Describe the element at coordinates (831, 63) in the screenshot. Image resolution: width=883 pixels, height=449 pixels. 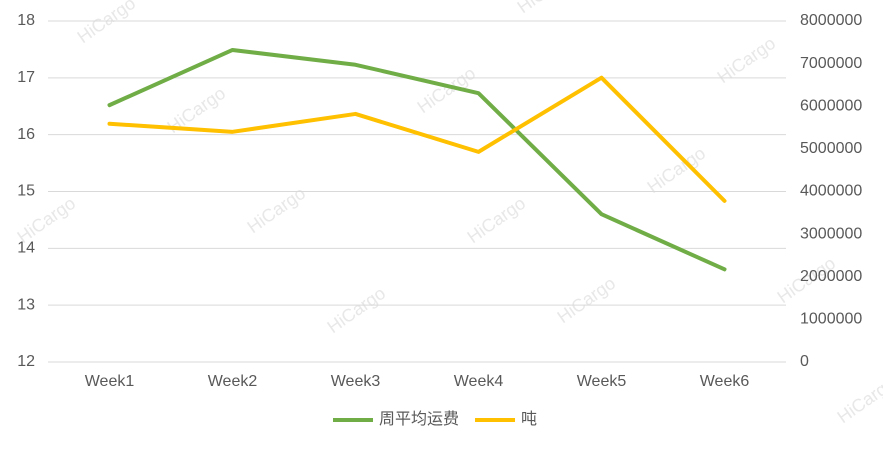
I see `y2-tick-label: 7000000` at that location.